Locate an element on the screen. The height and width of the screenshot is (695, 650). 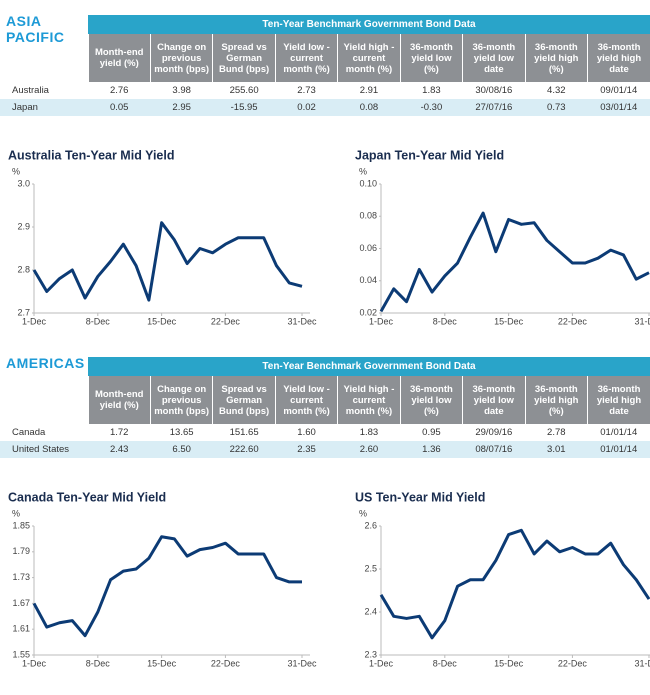
cell: 151.65 is located at coordinates (244, 432).